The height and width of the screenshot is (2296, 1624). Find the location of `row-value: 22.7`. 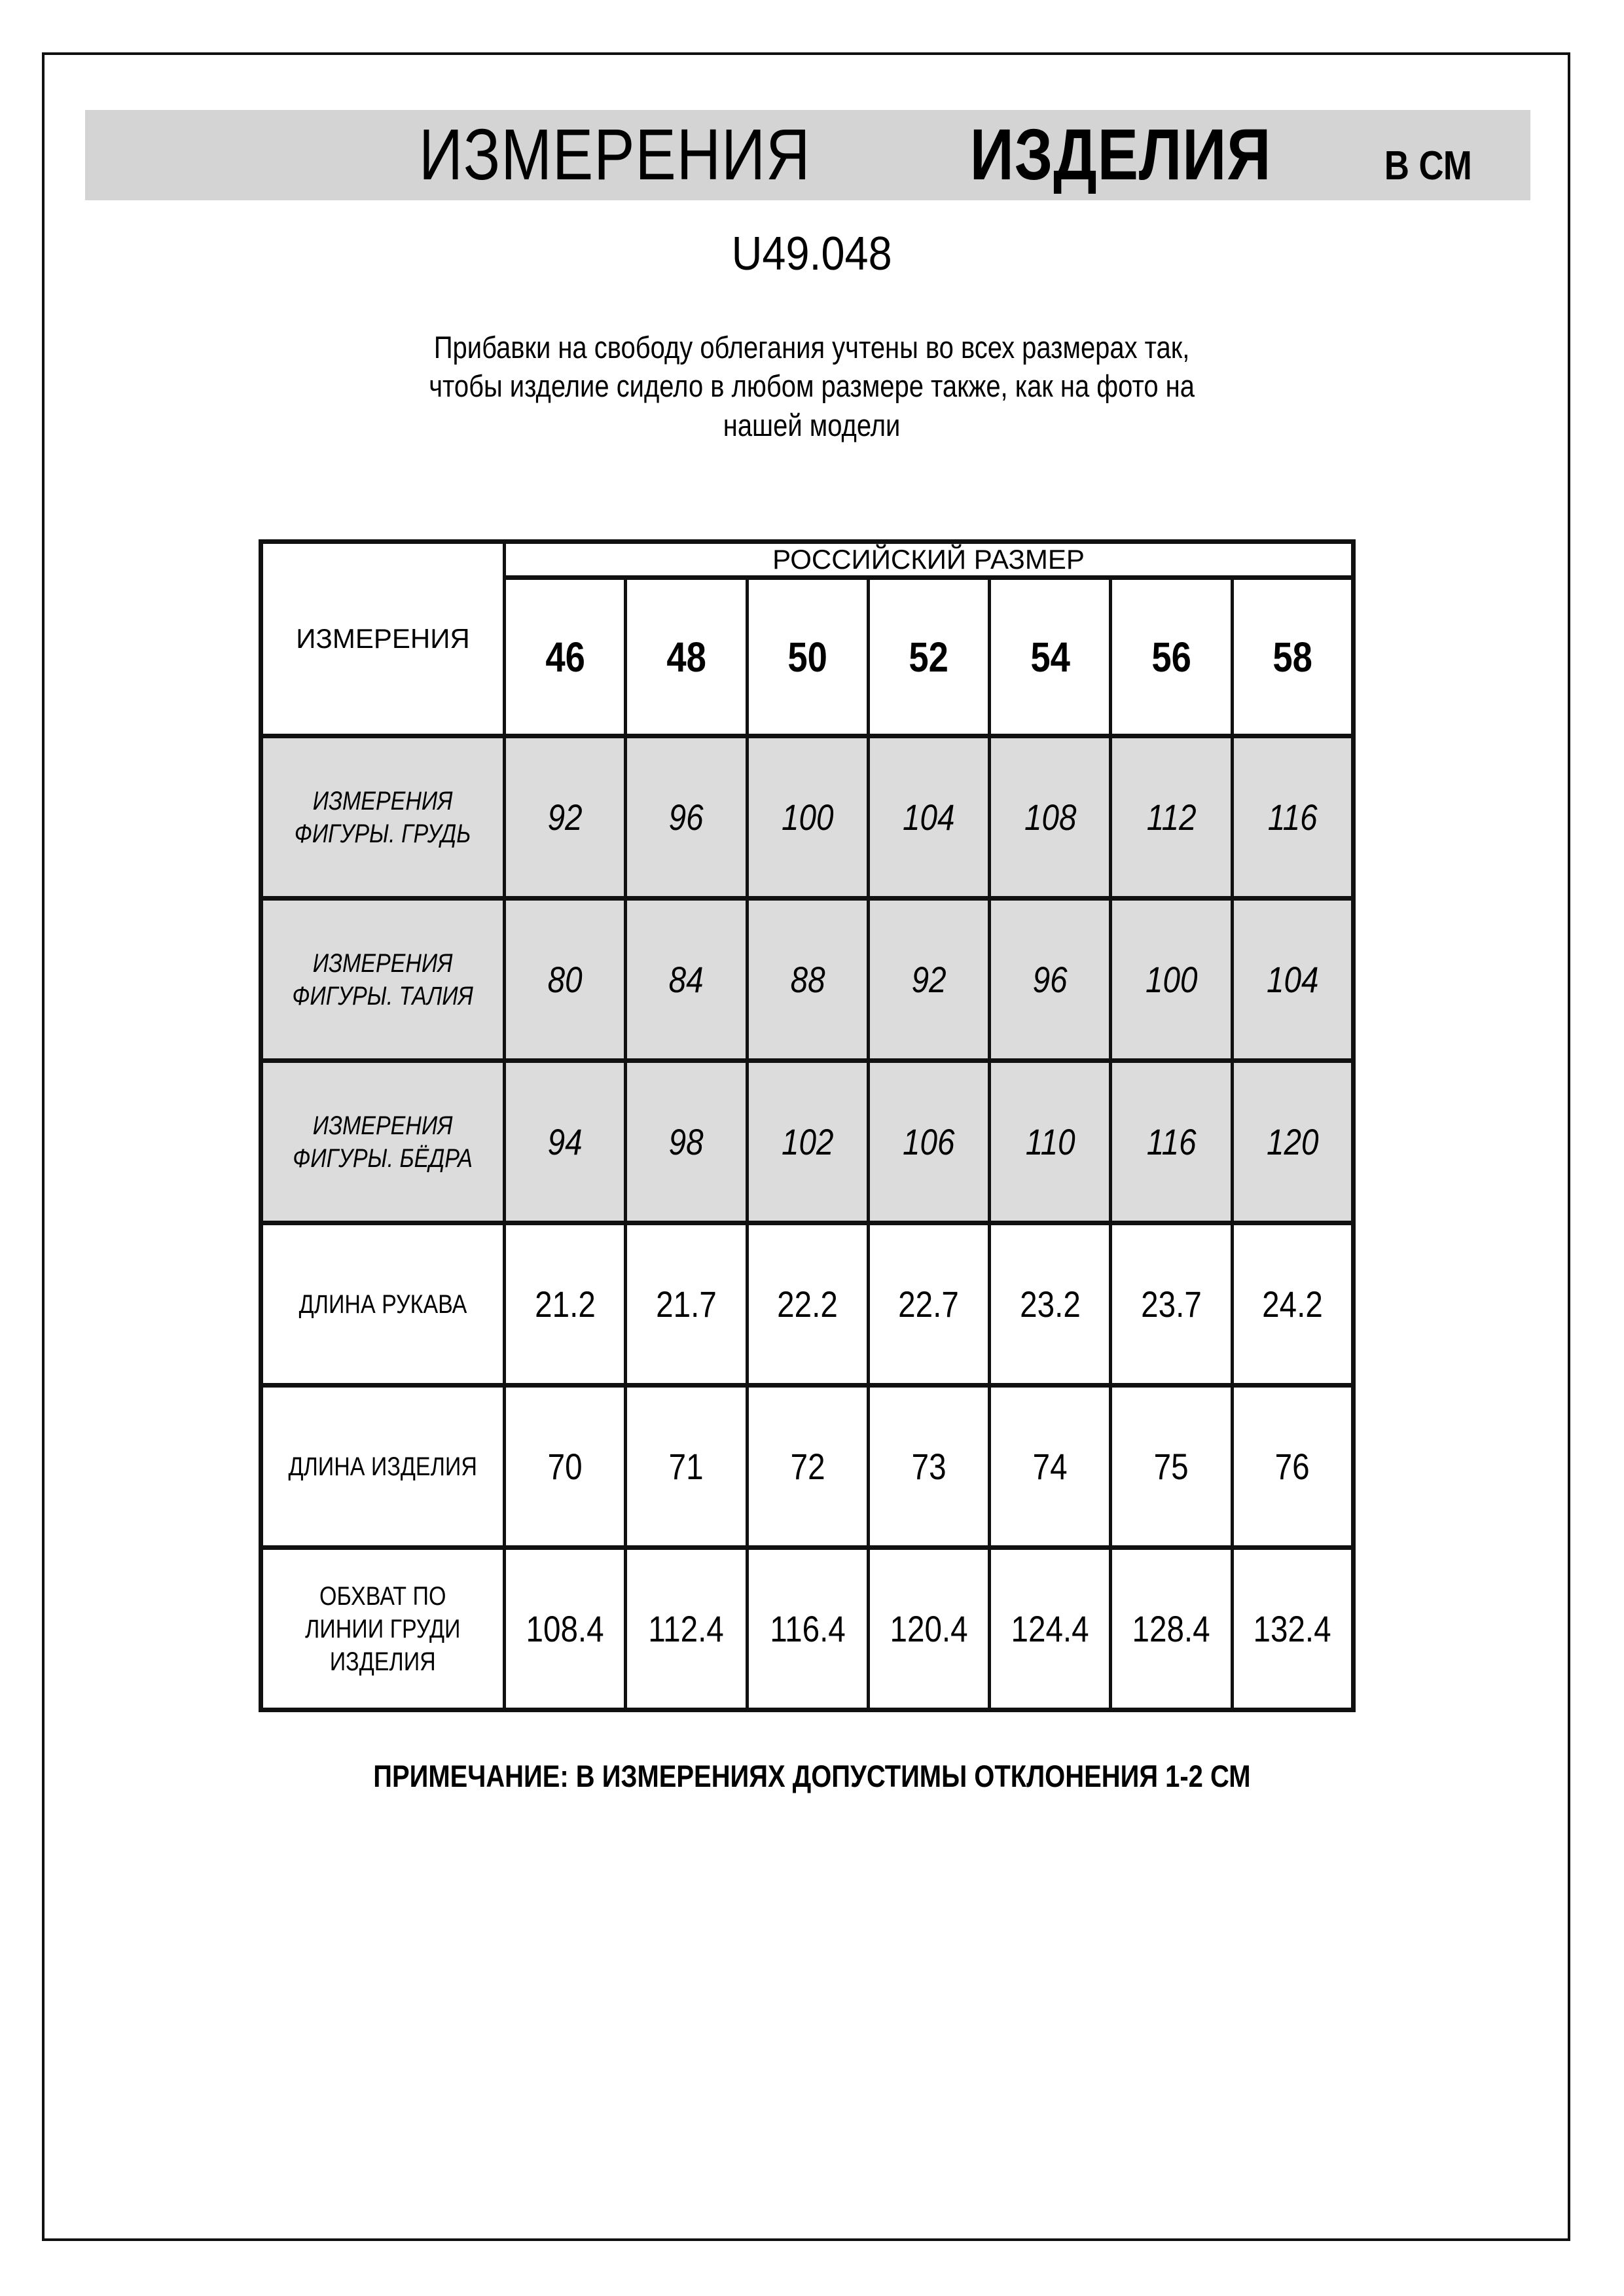

row-value: 22.7 is located at coordinates (929, 1304).